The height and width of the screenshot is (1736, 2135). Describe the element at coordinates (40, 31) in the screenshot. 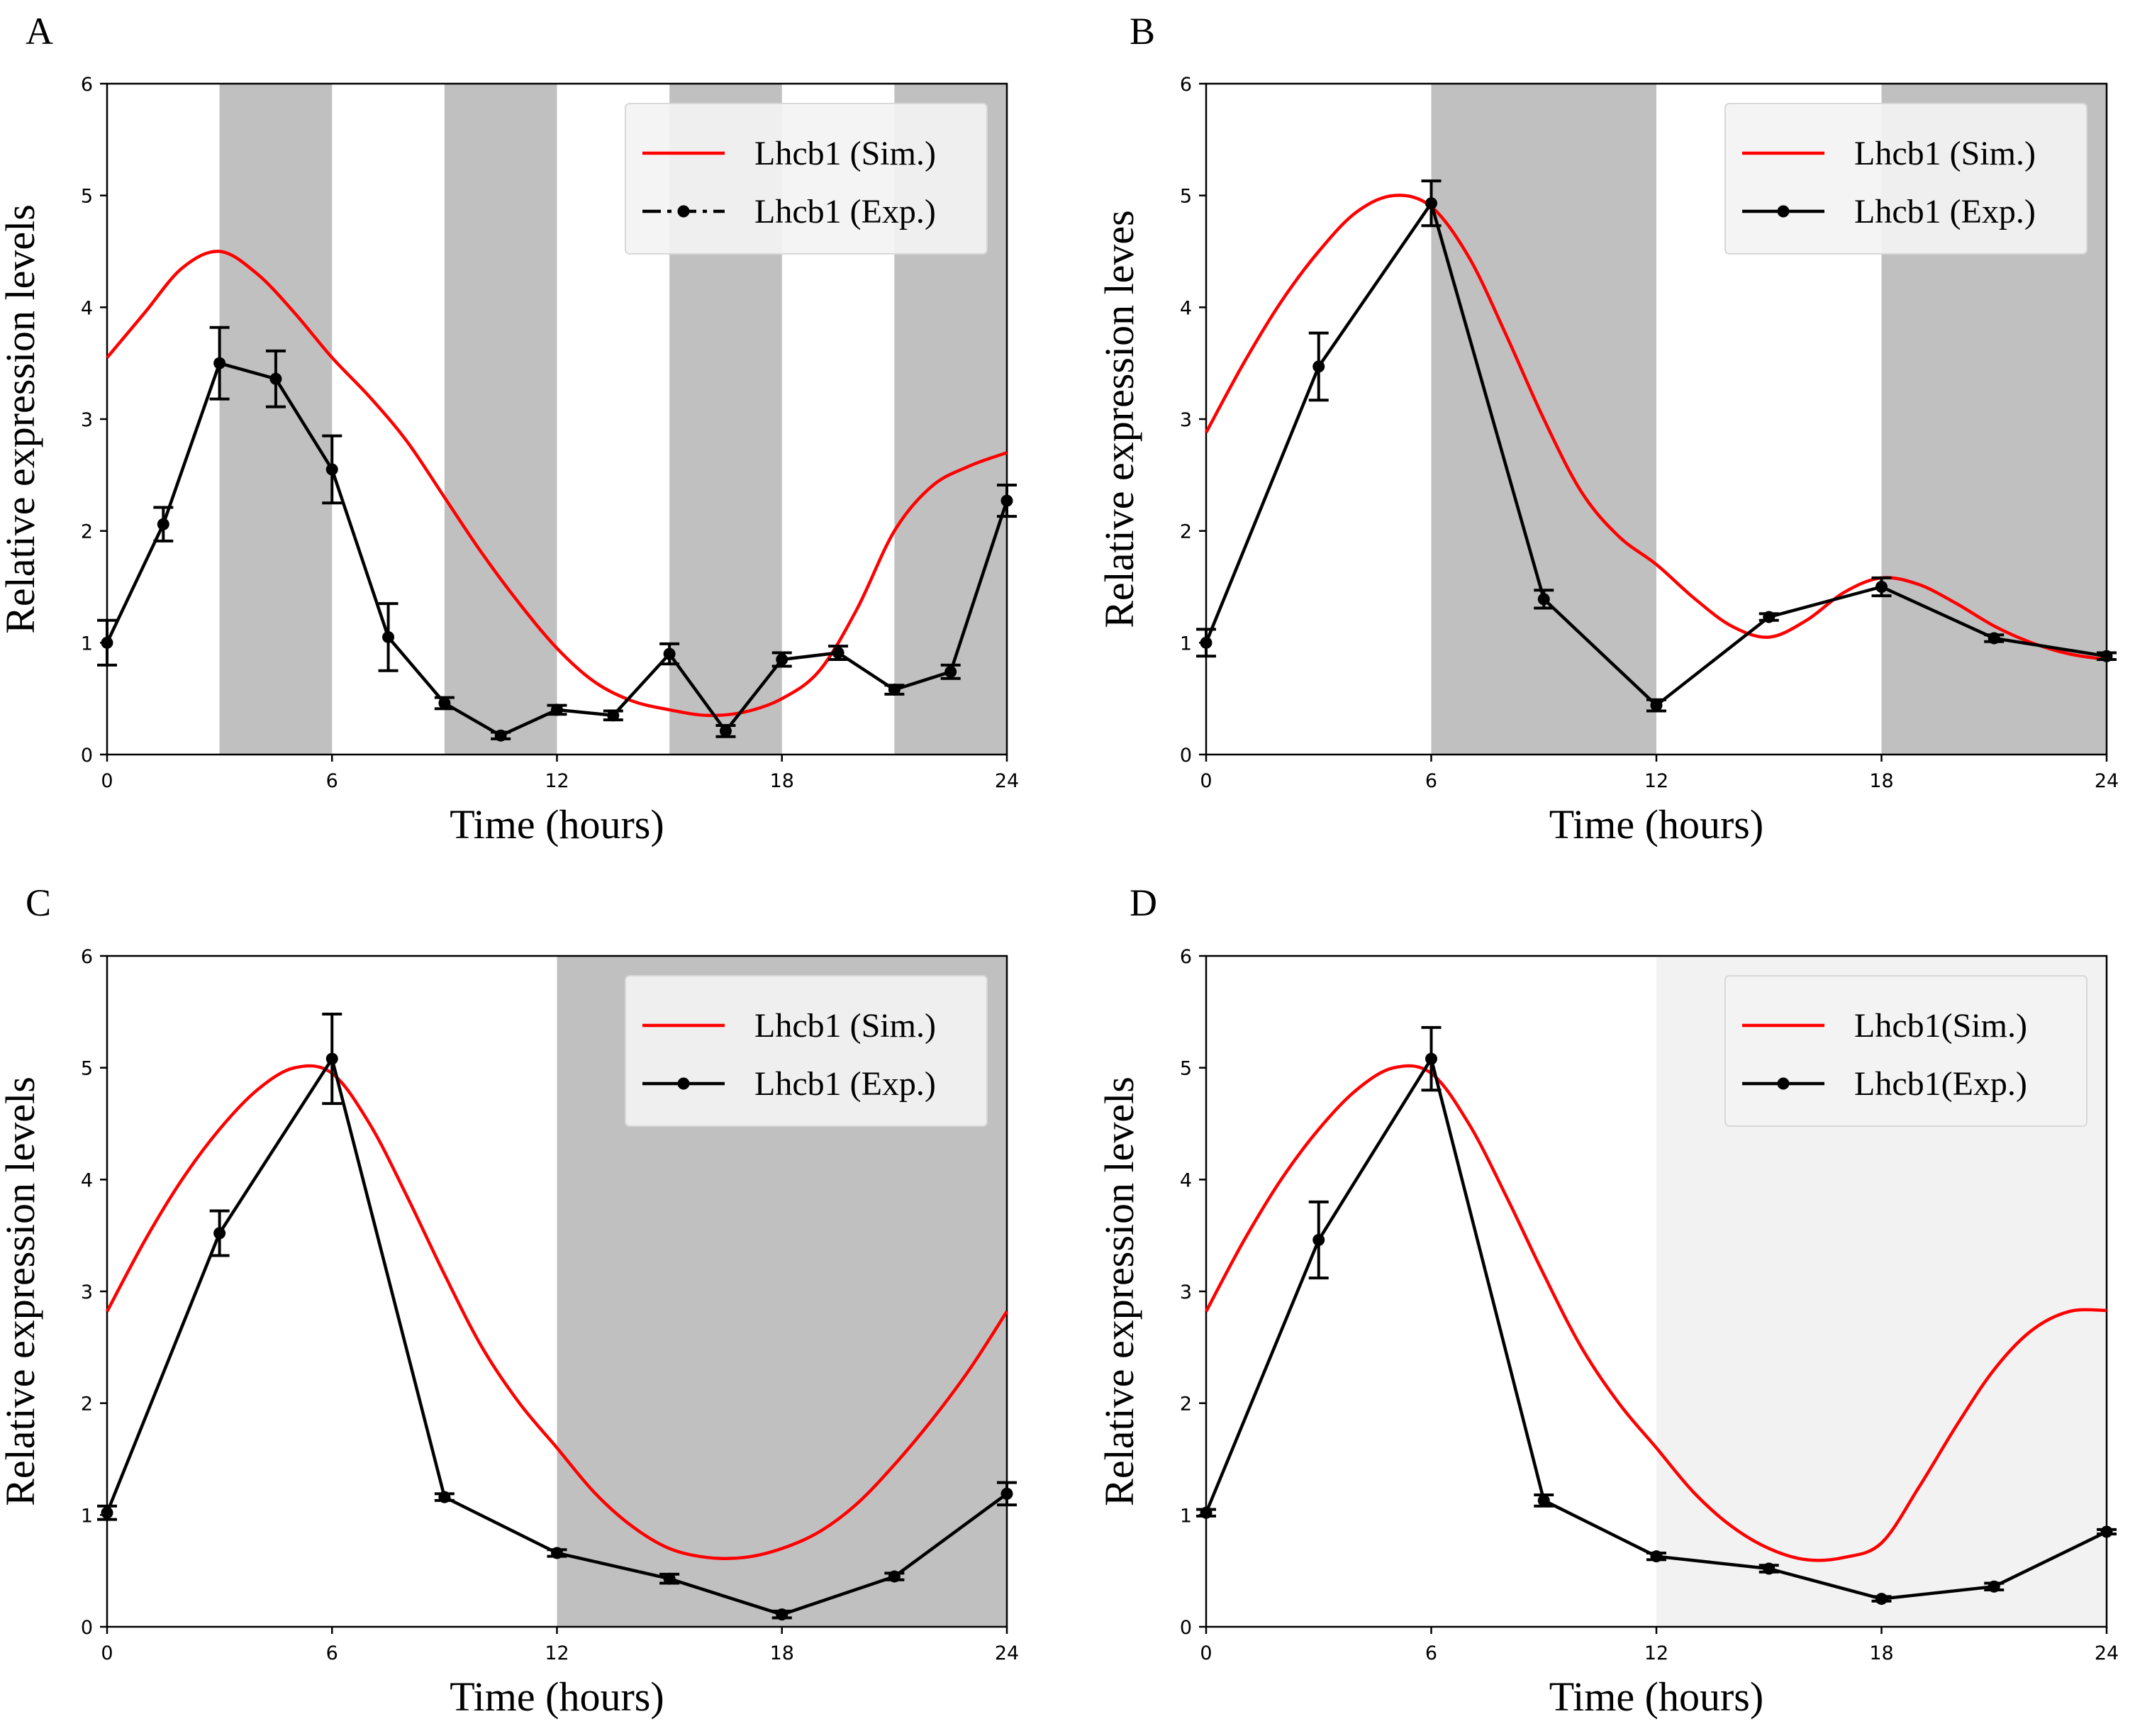

I see `panel-label: A` at that location.